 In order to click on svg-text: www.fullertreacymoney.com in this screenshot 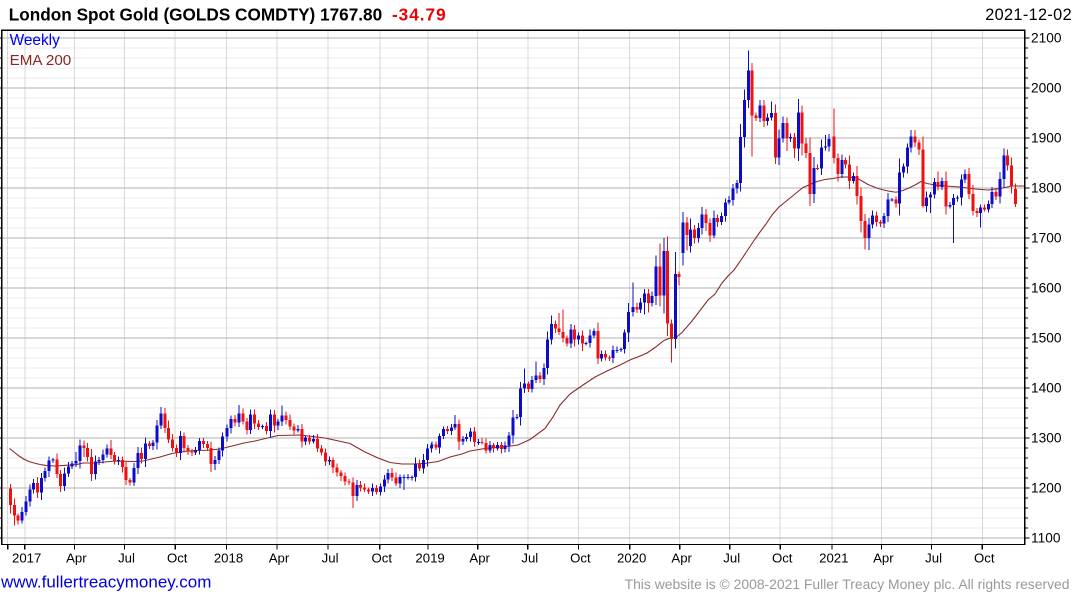, I will do `click(105, 582)`.